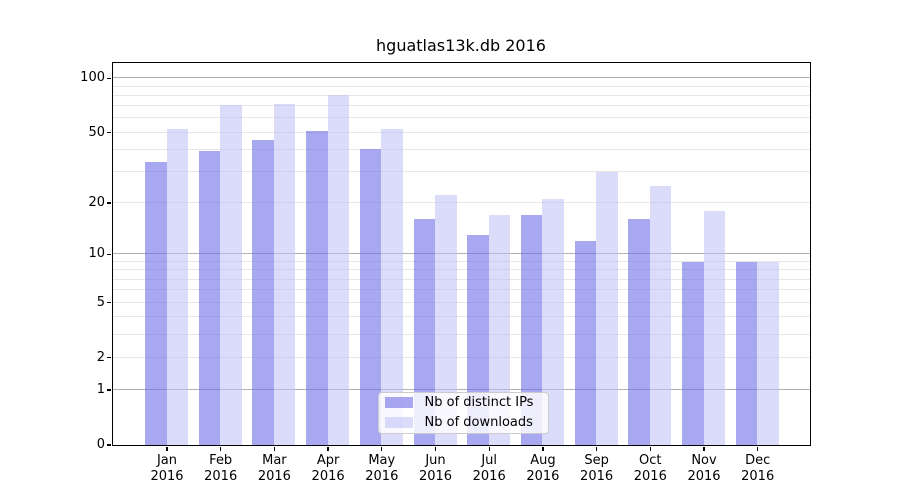 The height and width of the screenshot is (500, 900). Describe the element at coordinates (585, 342) in the screenshot. I see `bar-ips-sep` at that location.